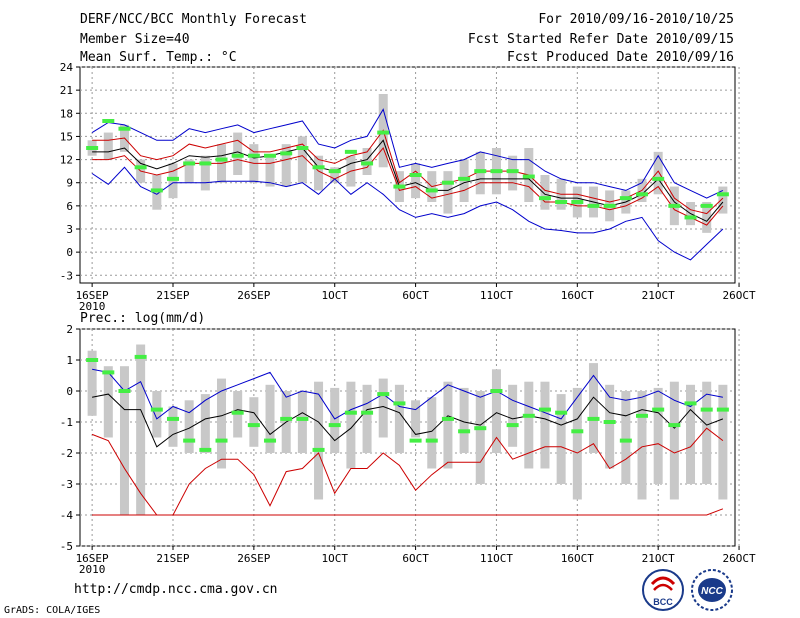 This screenshot has width=800, height=618. I want to click on y-tick-label: 24, so click(67, 67).